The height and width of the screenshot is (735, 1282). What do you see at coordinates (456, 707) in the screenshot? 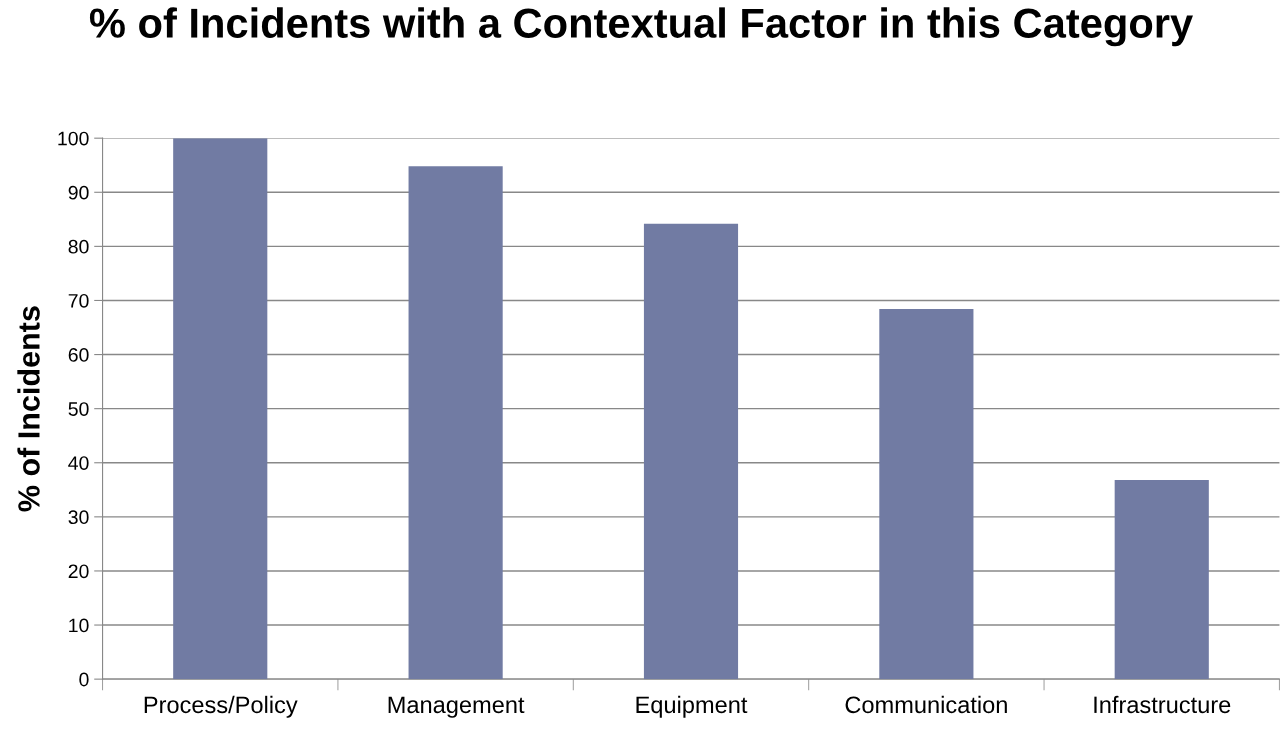
I see `x-tick-label: Management` at bounding box center [456, 707].